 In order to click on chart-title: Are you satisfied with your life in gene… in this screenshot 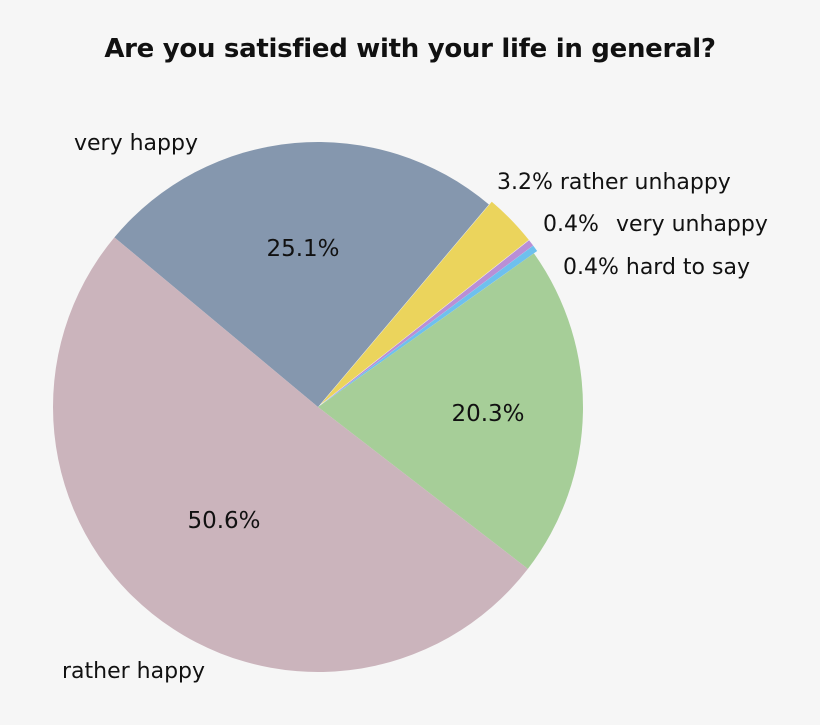, I will do `click(410, 49)`.